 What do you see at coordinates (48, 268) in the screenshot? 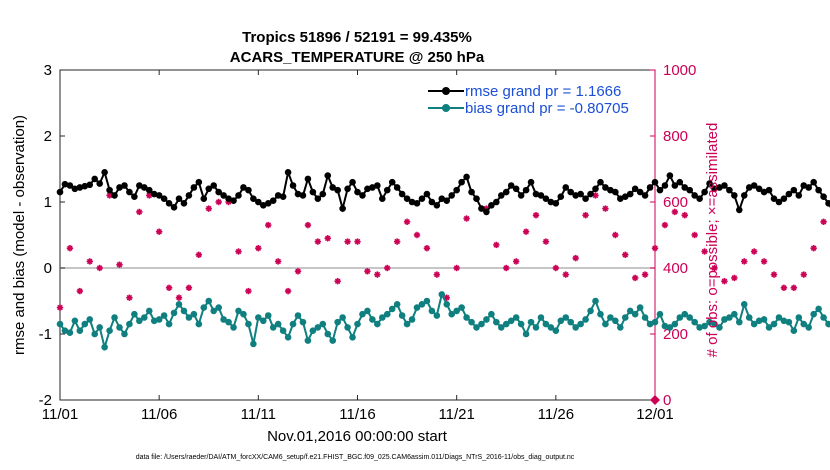
I see `left-tick-label: 0` at bounding box center [48, 268].